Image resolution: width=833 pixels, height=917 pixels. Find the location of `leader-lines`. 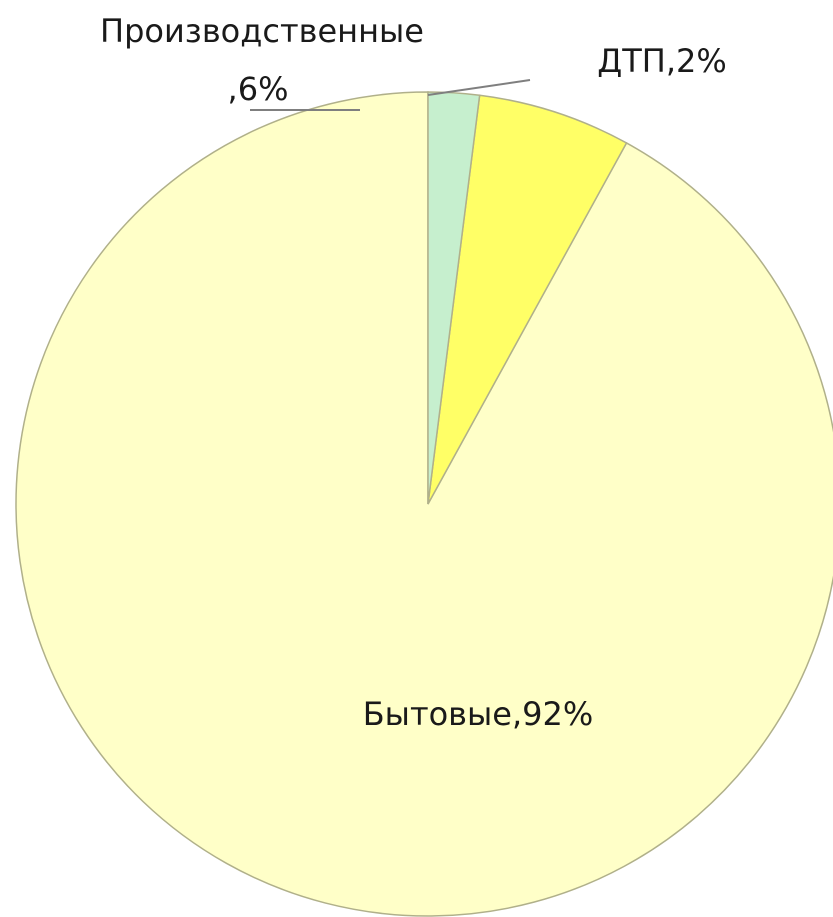

leader-lines is located at coordinates (390, 95).